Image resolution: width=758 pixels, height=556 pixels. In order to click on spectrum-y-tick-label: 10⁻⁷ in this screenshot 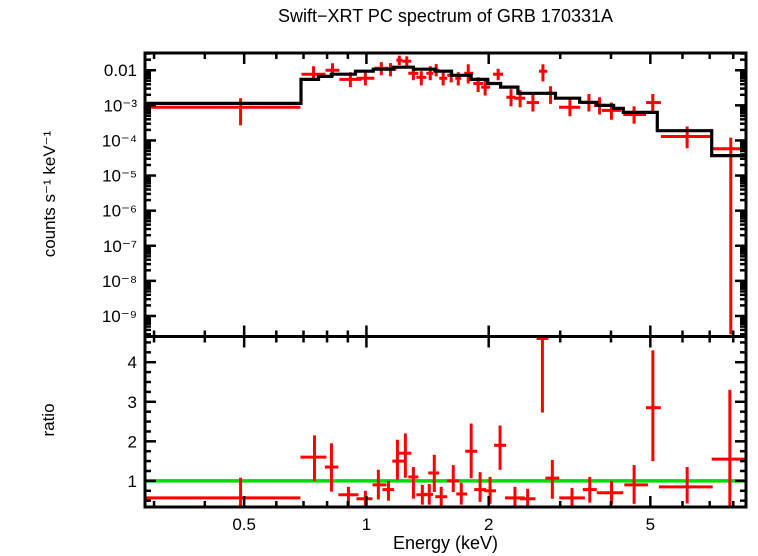, I will do `click(120, 246)`.